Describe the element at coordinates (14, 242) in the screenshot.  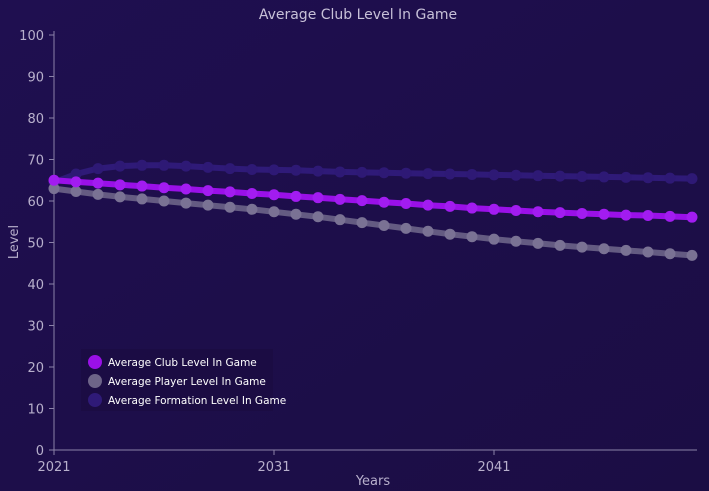
I see `y-axis-title: Level` at that location.